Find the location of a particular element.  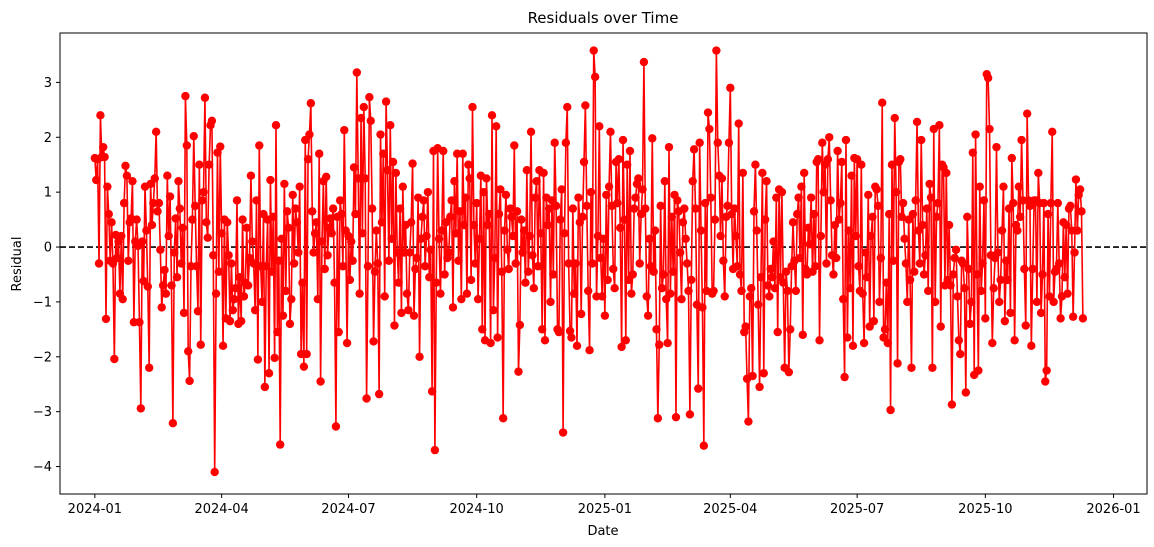

y-tick-label: −1 is located at coordinates (42, 302).